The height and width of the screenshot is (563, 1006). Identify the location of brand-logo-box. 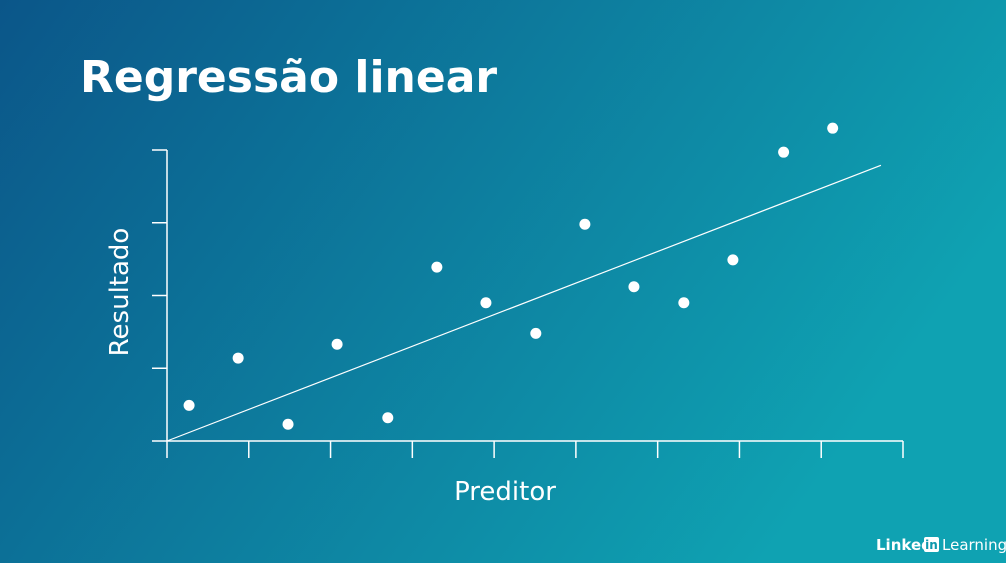
(931, 544).